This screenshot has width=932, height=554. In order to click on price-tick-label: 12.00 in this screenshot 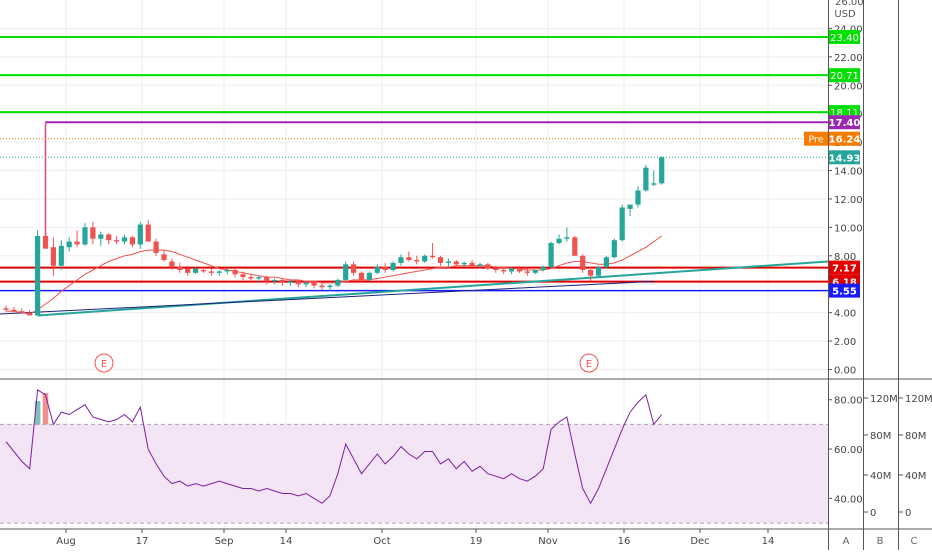, I will do `click(848, 200)`.